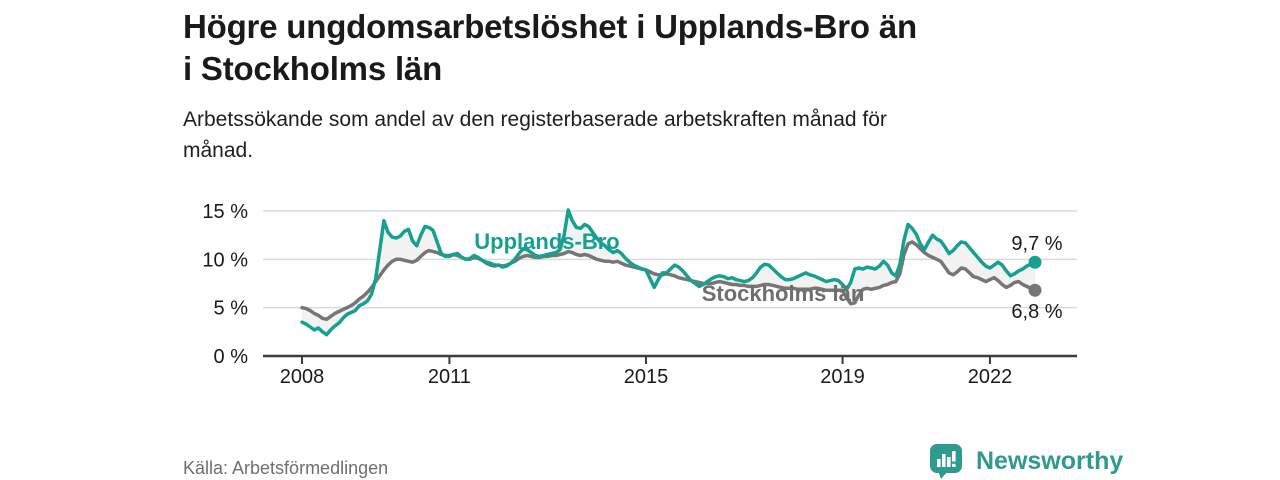 The width and height of the screenshot is (1280, 480). I want to click on x-tick-label: 2011, so click(449, 377).